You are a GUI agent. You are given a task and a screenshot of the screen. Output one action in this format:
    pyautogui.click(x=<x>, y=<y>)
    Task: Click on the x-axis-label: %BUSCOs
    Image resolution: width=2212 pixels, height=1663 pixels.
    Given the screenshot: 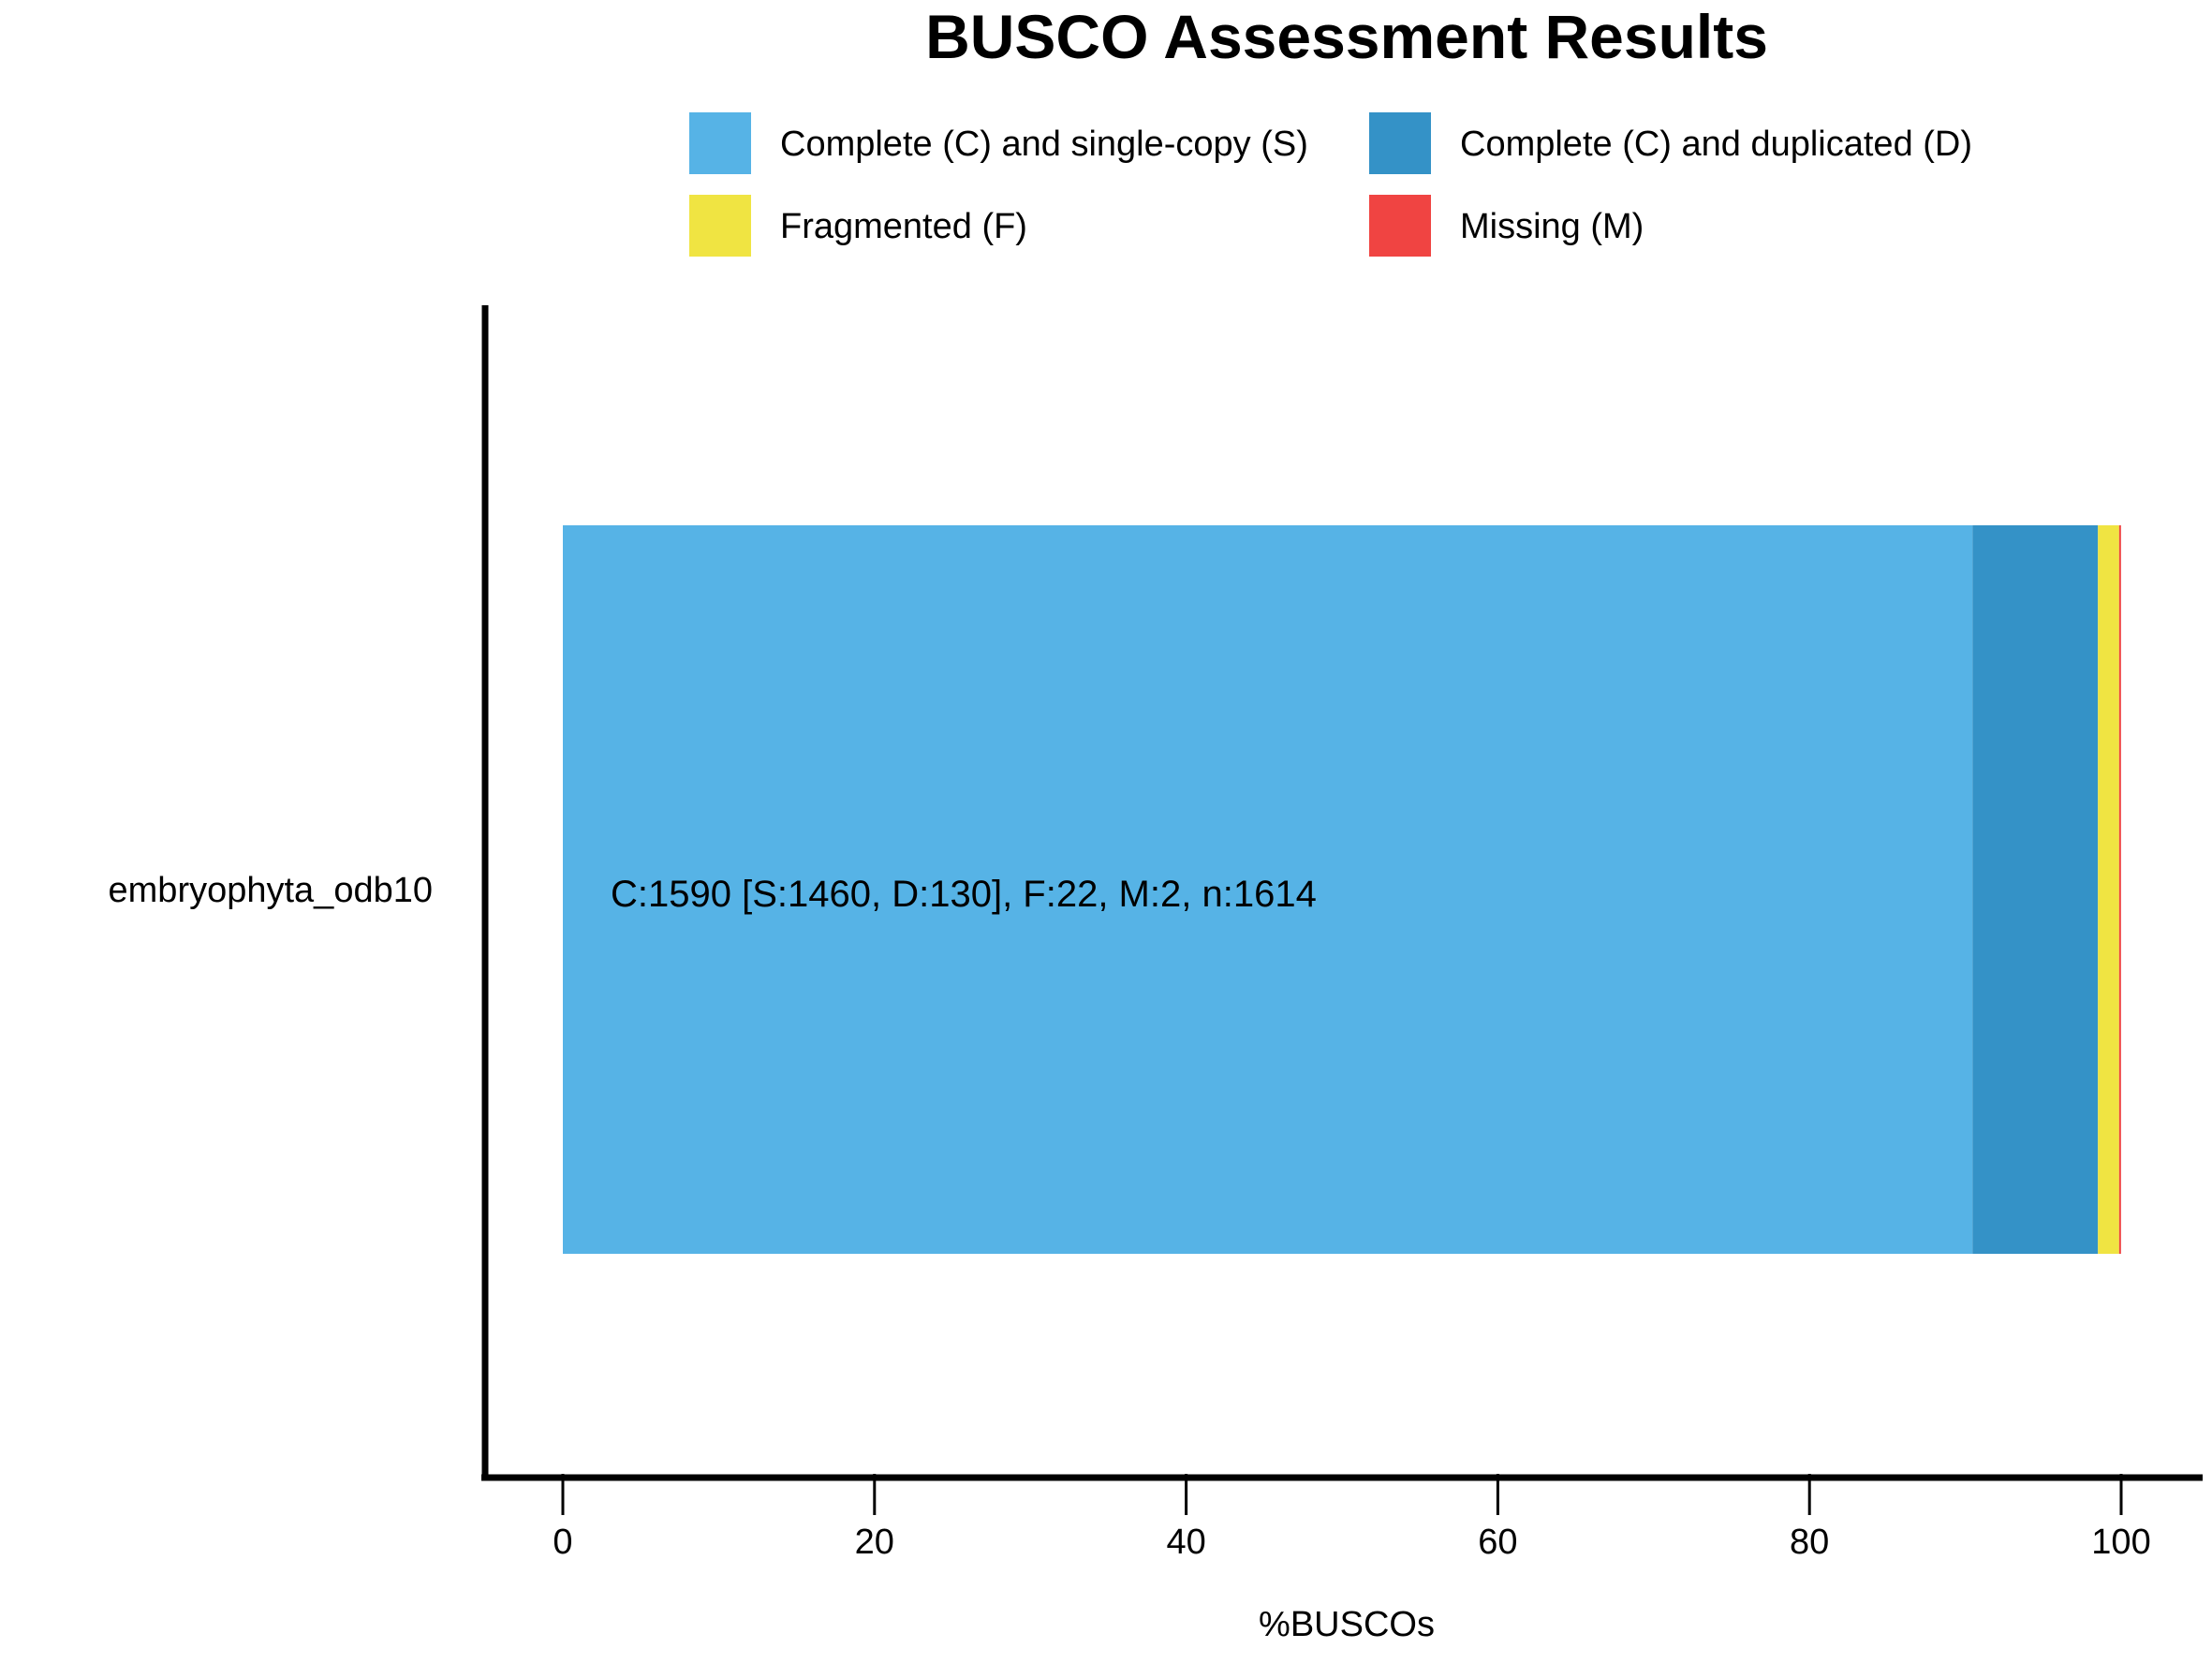 What is the action you would take?
    pyautogui.click(x=1347, y=1624)
    